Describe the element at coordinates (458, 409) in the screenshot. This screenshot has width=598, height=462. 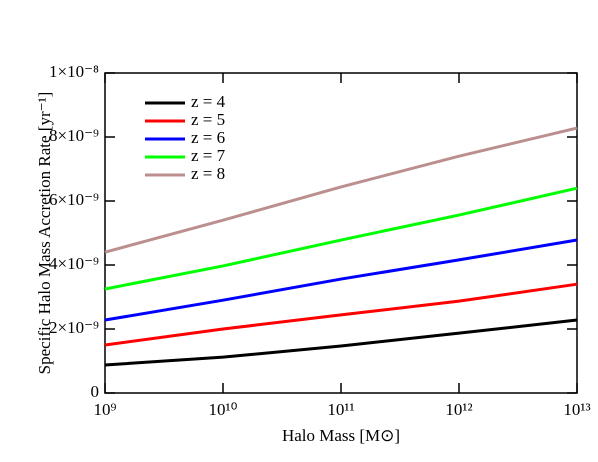
I see `x-tick-label: 10¹²` at that location.